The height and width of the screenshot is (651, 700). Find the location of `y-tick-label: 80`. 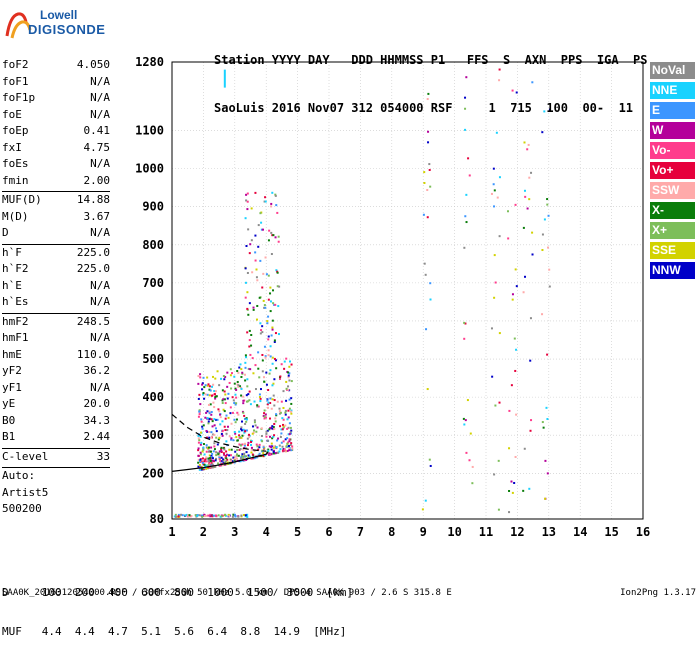

y-tick-label: 80 is located at coordinates (157, 519).